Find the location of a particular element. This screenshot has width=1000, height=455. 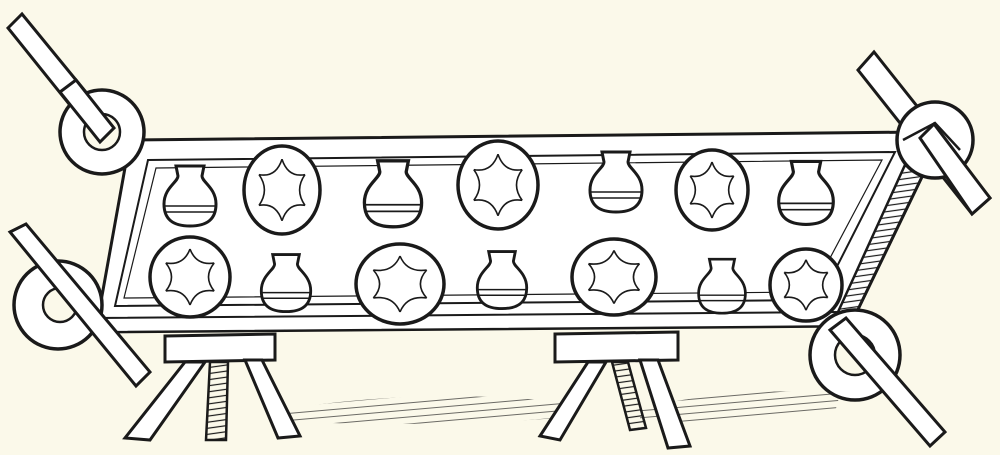

pole-top-left-front is located at coordinates (87, 111).